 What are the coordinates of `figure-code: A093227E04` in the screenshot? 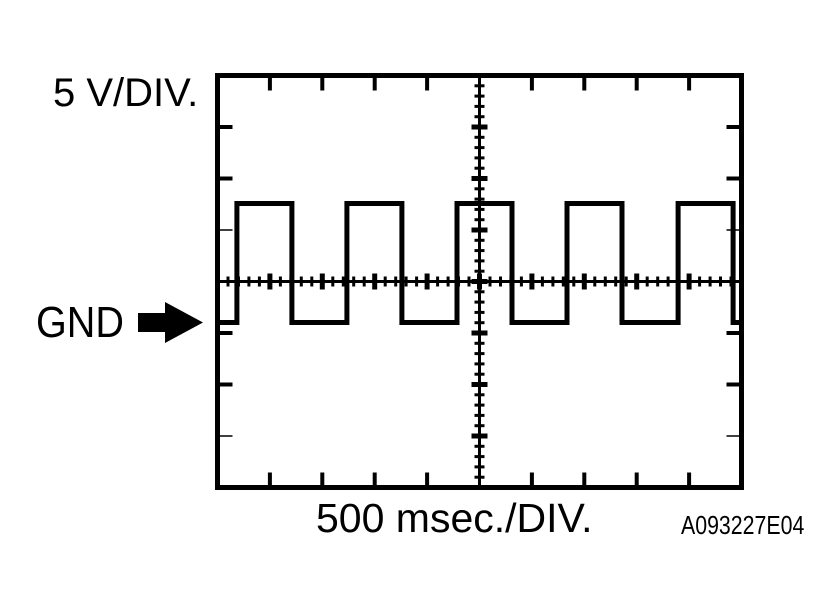 It's located at (743, 525).